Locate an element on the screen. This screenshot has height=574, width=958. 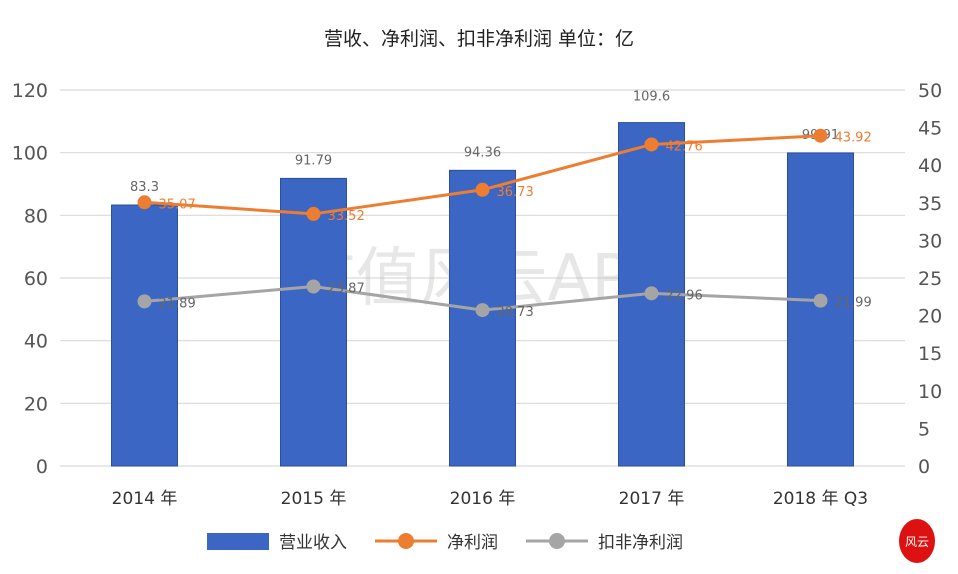
legend-label: 净利润 is located at coordinates (472, 543).